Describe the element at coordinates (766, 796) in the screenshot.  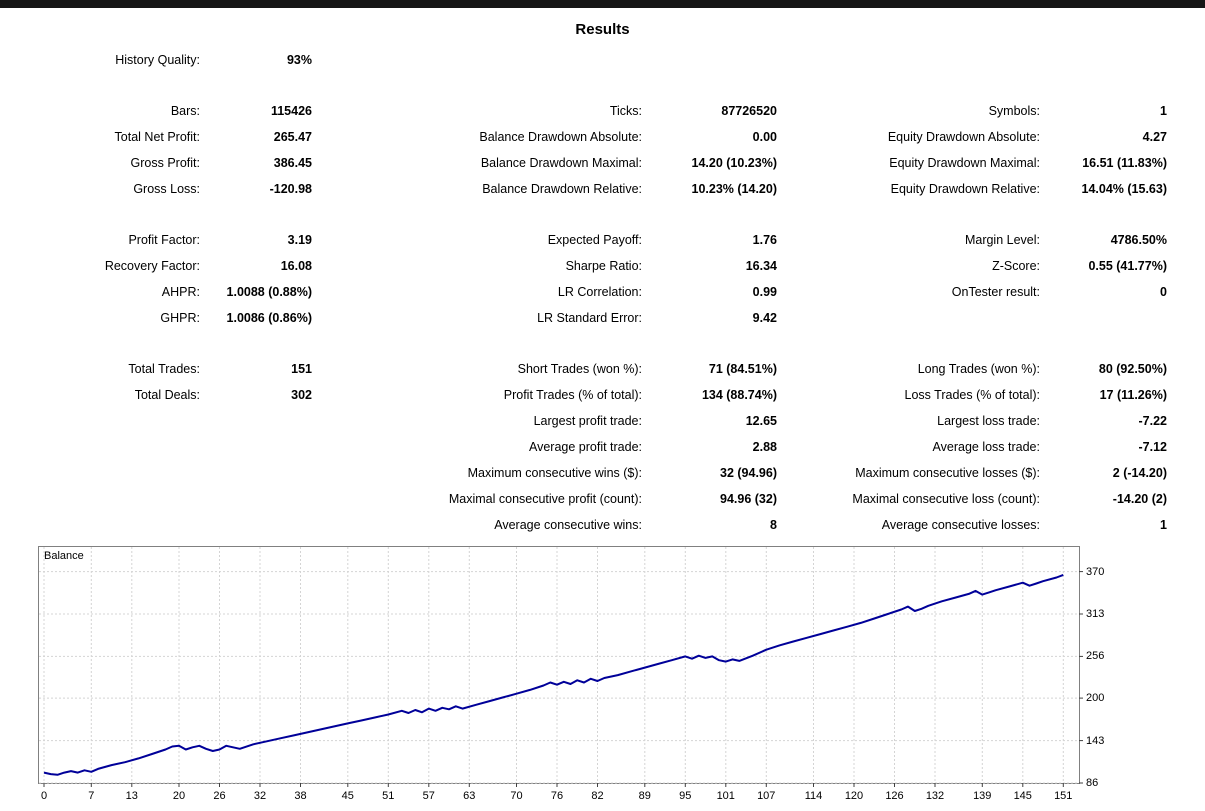
I see `x-axis-tick-label: 107` at that location.